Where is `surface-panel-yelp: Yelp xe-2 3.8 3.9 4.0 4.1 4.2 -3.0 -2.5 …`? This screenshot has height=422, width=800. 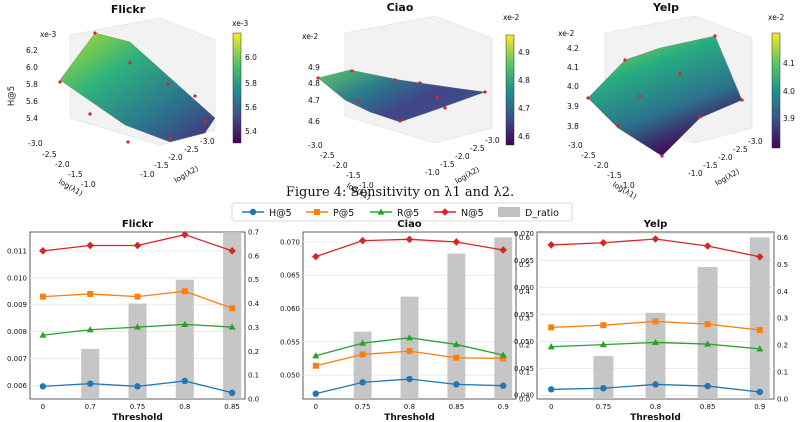 surface-panel-yelp: Yelp xe-2 3.8 3.9 4.0 4.1 4.2 -3.0 -2.5 … is located at coordinates (676, 101).